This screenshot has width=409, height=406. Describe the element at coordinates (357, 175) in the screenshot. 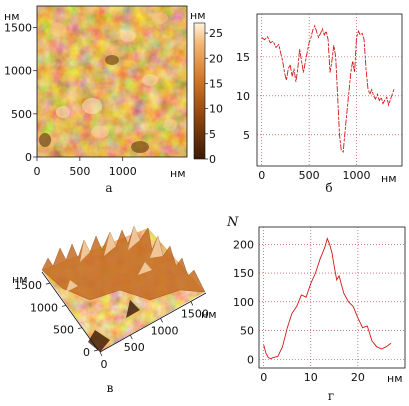

I see `panel-b-x-tick-label: 1000` at that location.